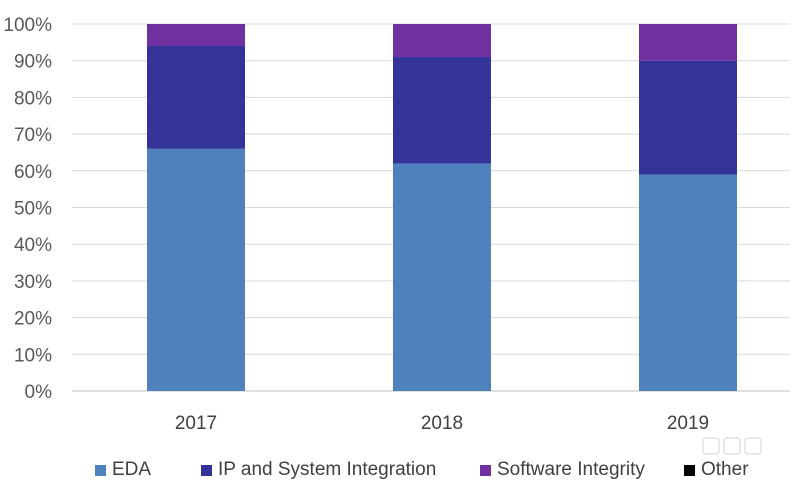 This screenshot has height=485, width=800. What do you see at coordinates (725, 469) in the screenshot?
I see `legend-label: Other` at bounding box center [725, 469].